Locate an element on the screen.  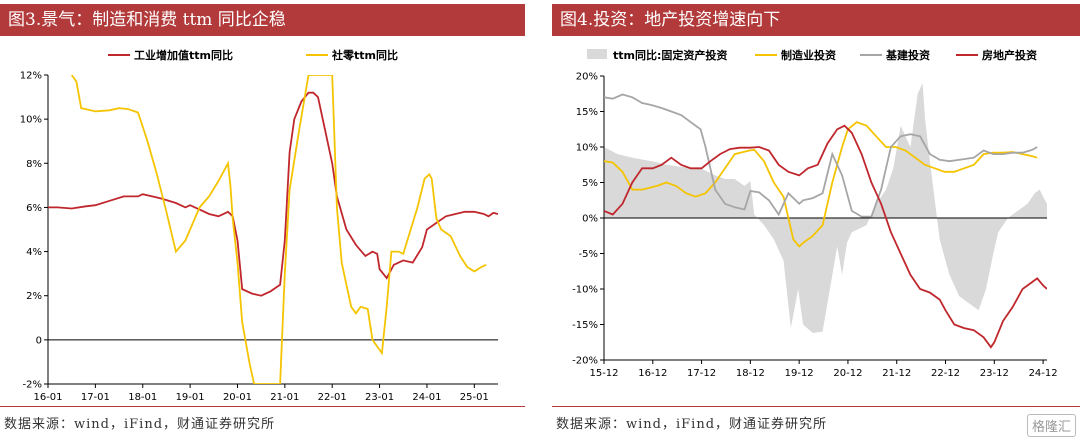
y-tick-label: 5% is located at coordinates (590, 183).